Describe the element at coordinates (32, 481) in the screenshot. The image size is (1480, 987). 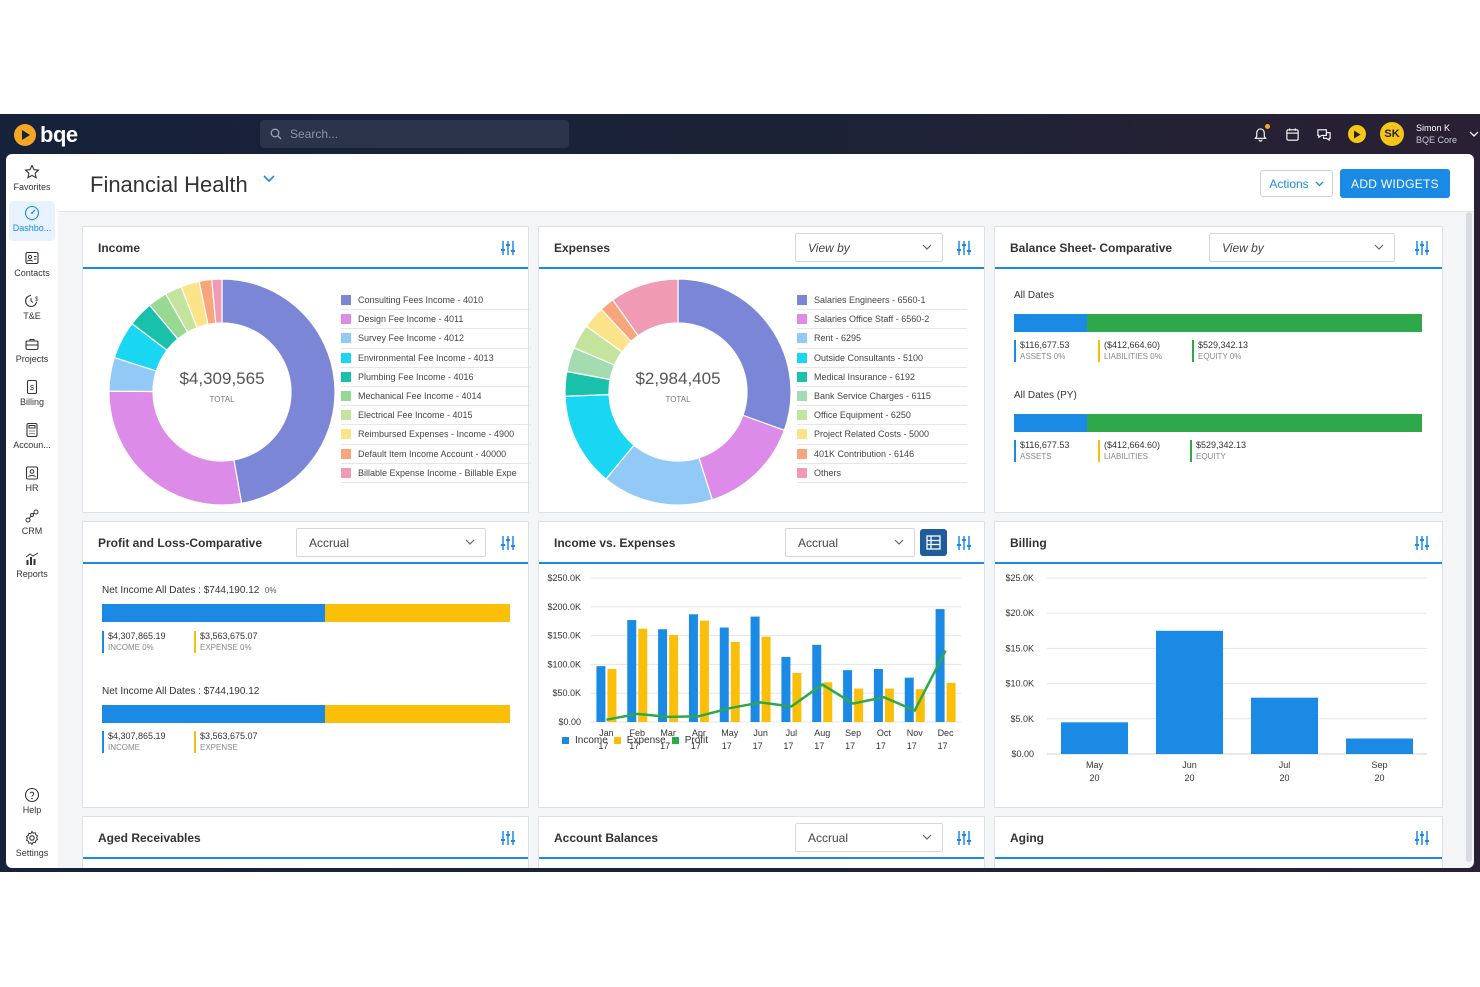
I see `sidebar-item-hr: HR` at that location.